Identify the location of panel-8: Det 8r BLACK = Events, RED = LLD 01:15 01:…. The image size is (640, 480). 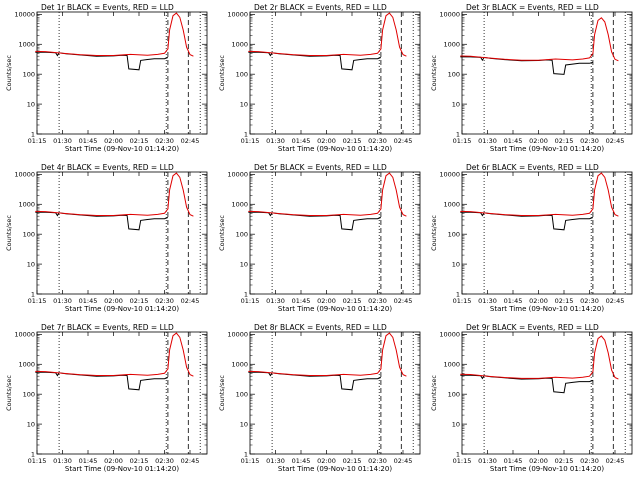
(319, 398).